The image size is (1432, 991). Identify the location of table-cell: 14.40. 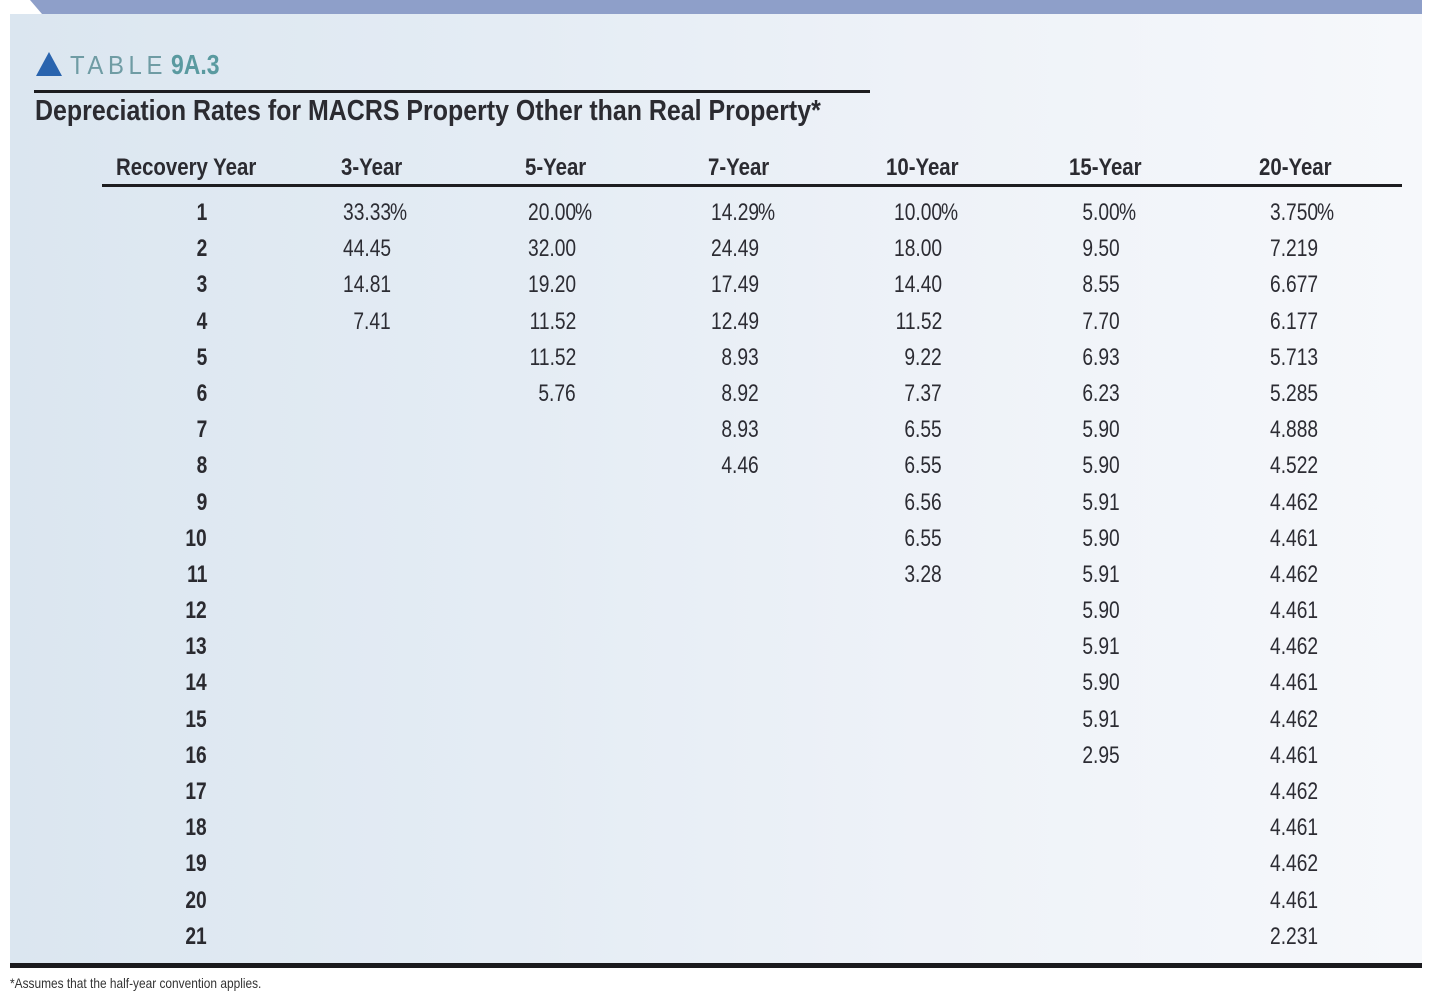
(891, 288).